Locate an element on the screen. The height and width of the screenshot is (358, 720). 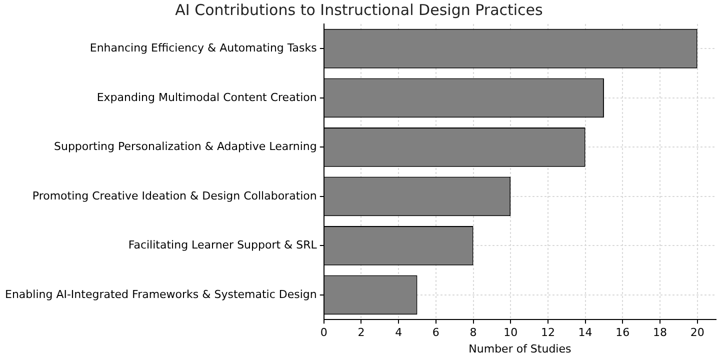
x-tick-label: 18 is located at coordinates (659, 333).